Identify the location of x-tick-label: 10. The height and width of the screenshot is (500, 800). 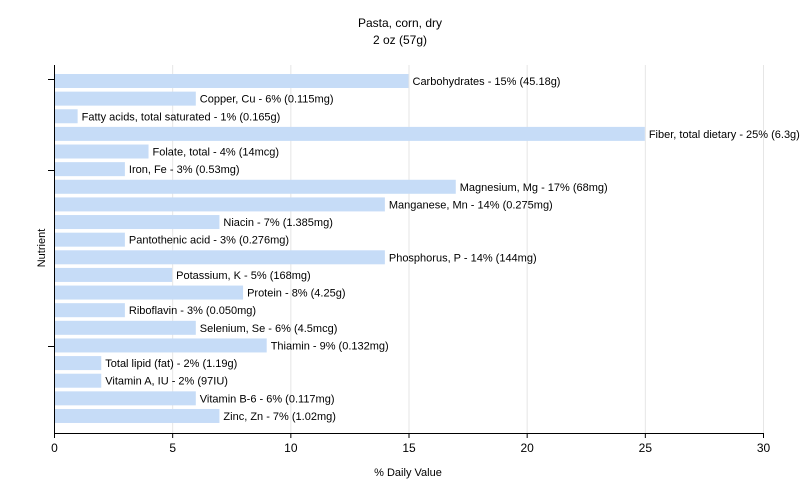
(291, 448).